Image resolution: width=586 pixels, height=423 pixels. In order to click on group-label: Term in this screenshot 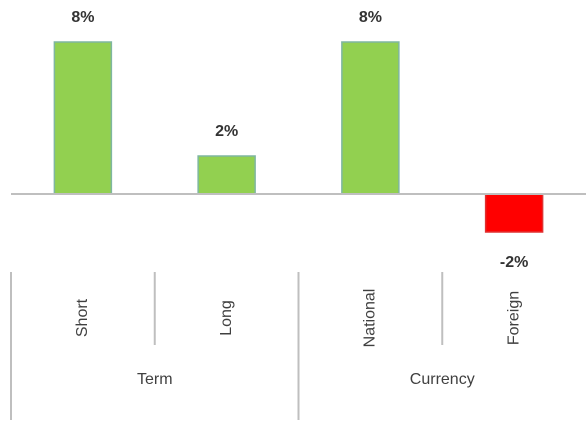, I will do `click(155, 379)`.